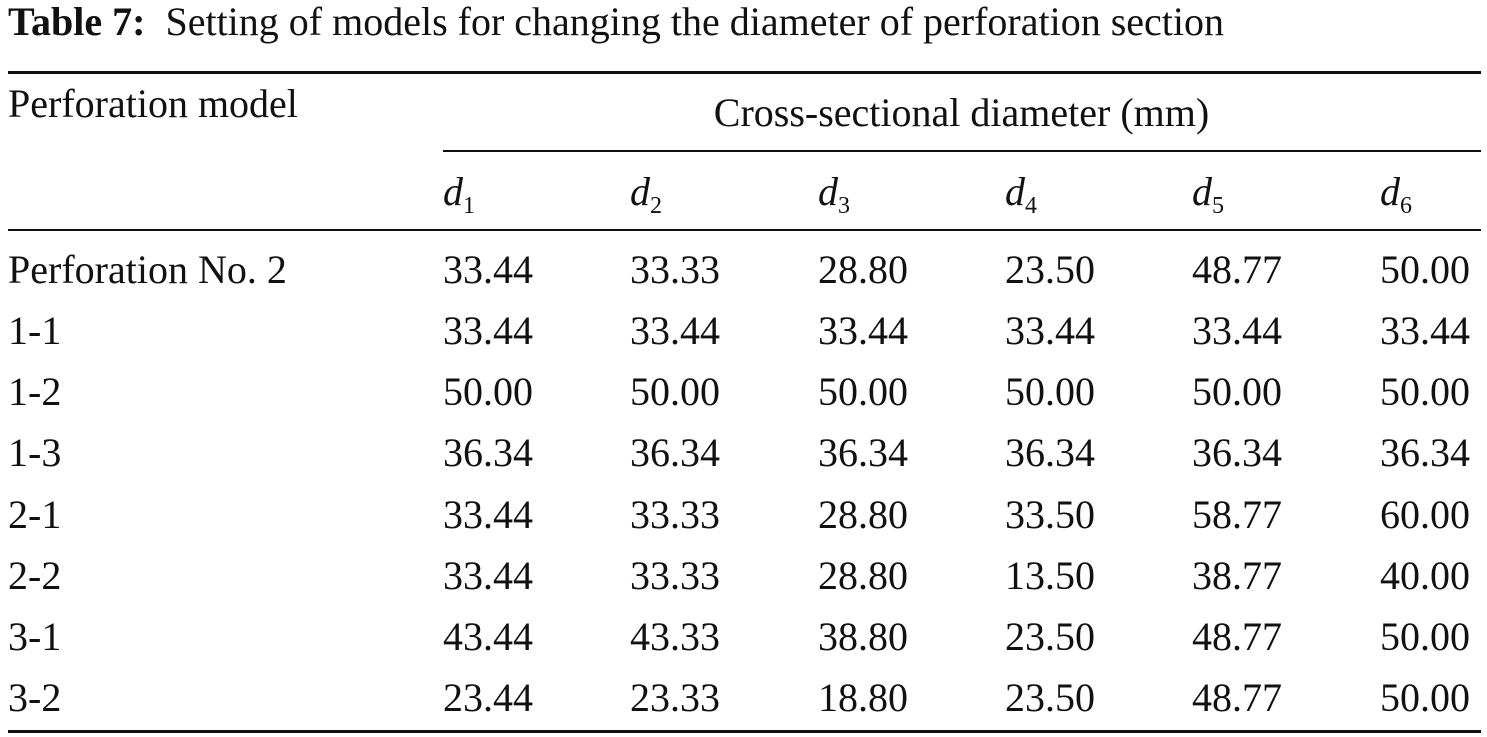 This screenshot has width=1487, height=737. I want to click on row-label: 3-2, so click(35, 697).